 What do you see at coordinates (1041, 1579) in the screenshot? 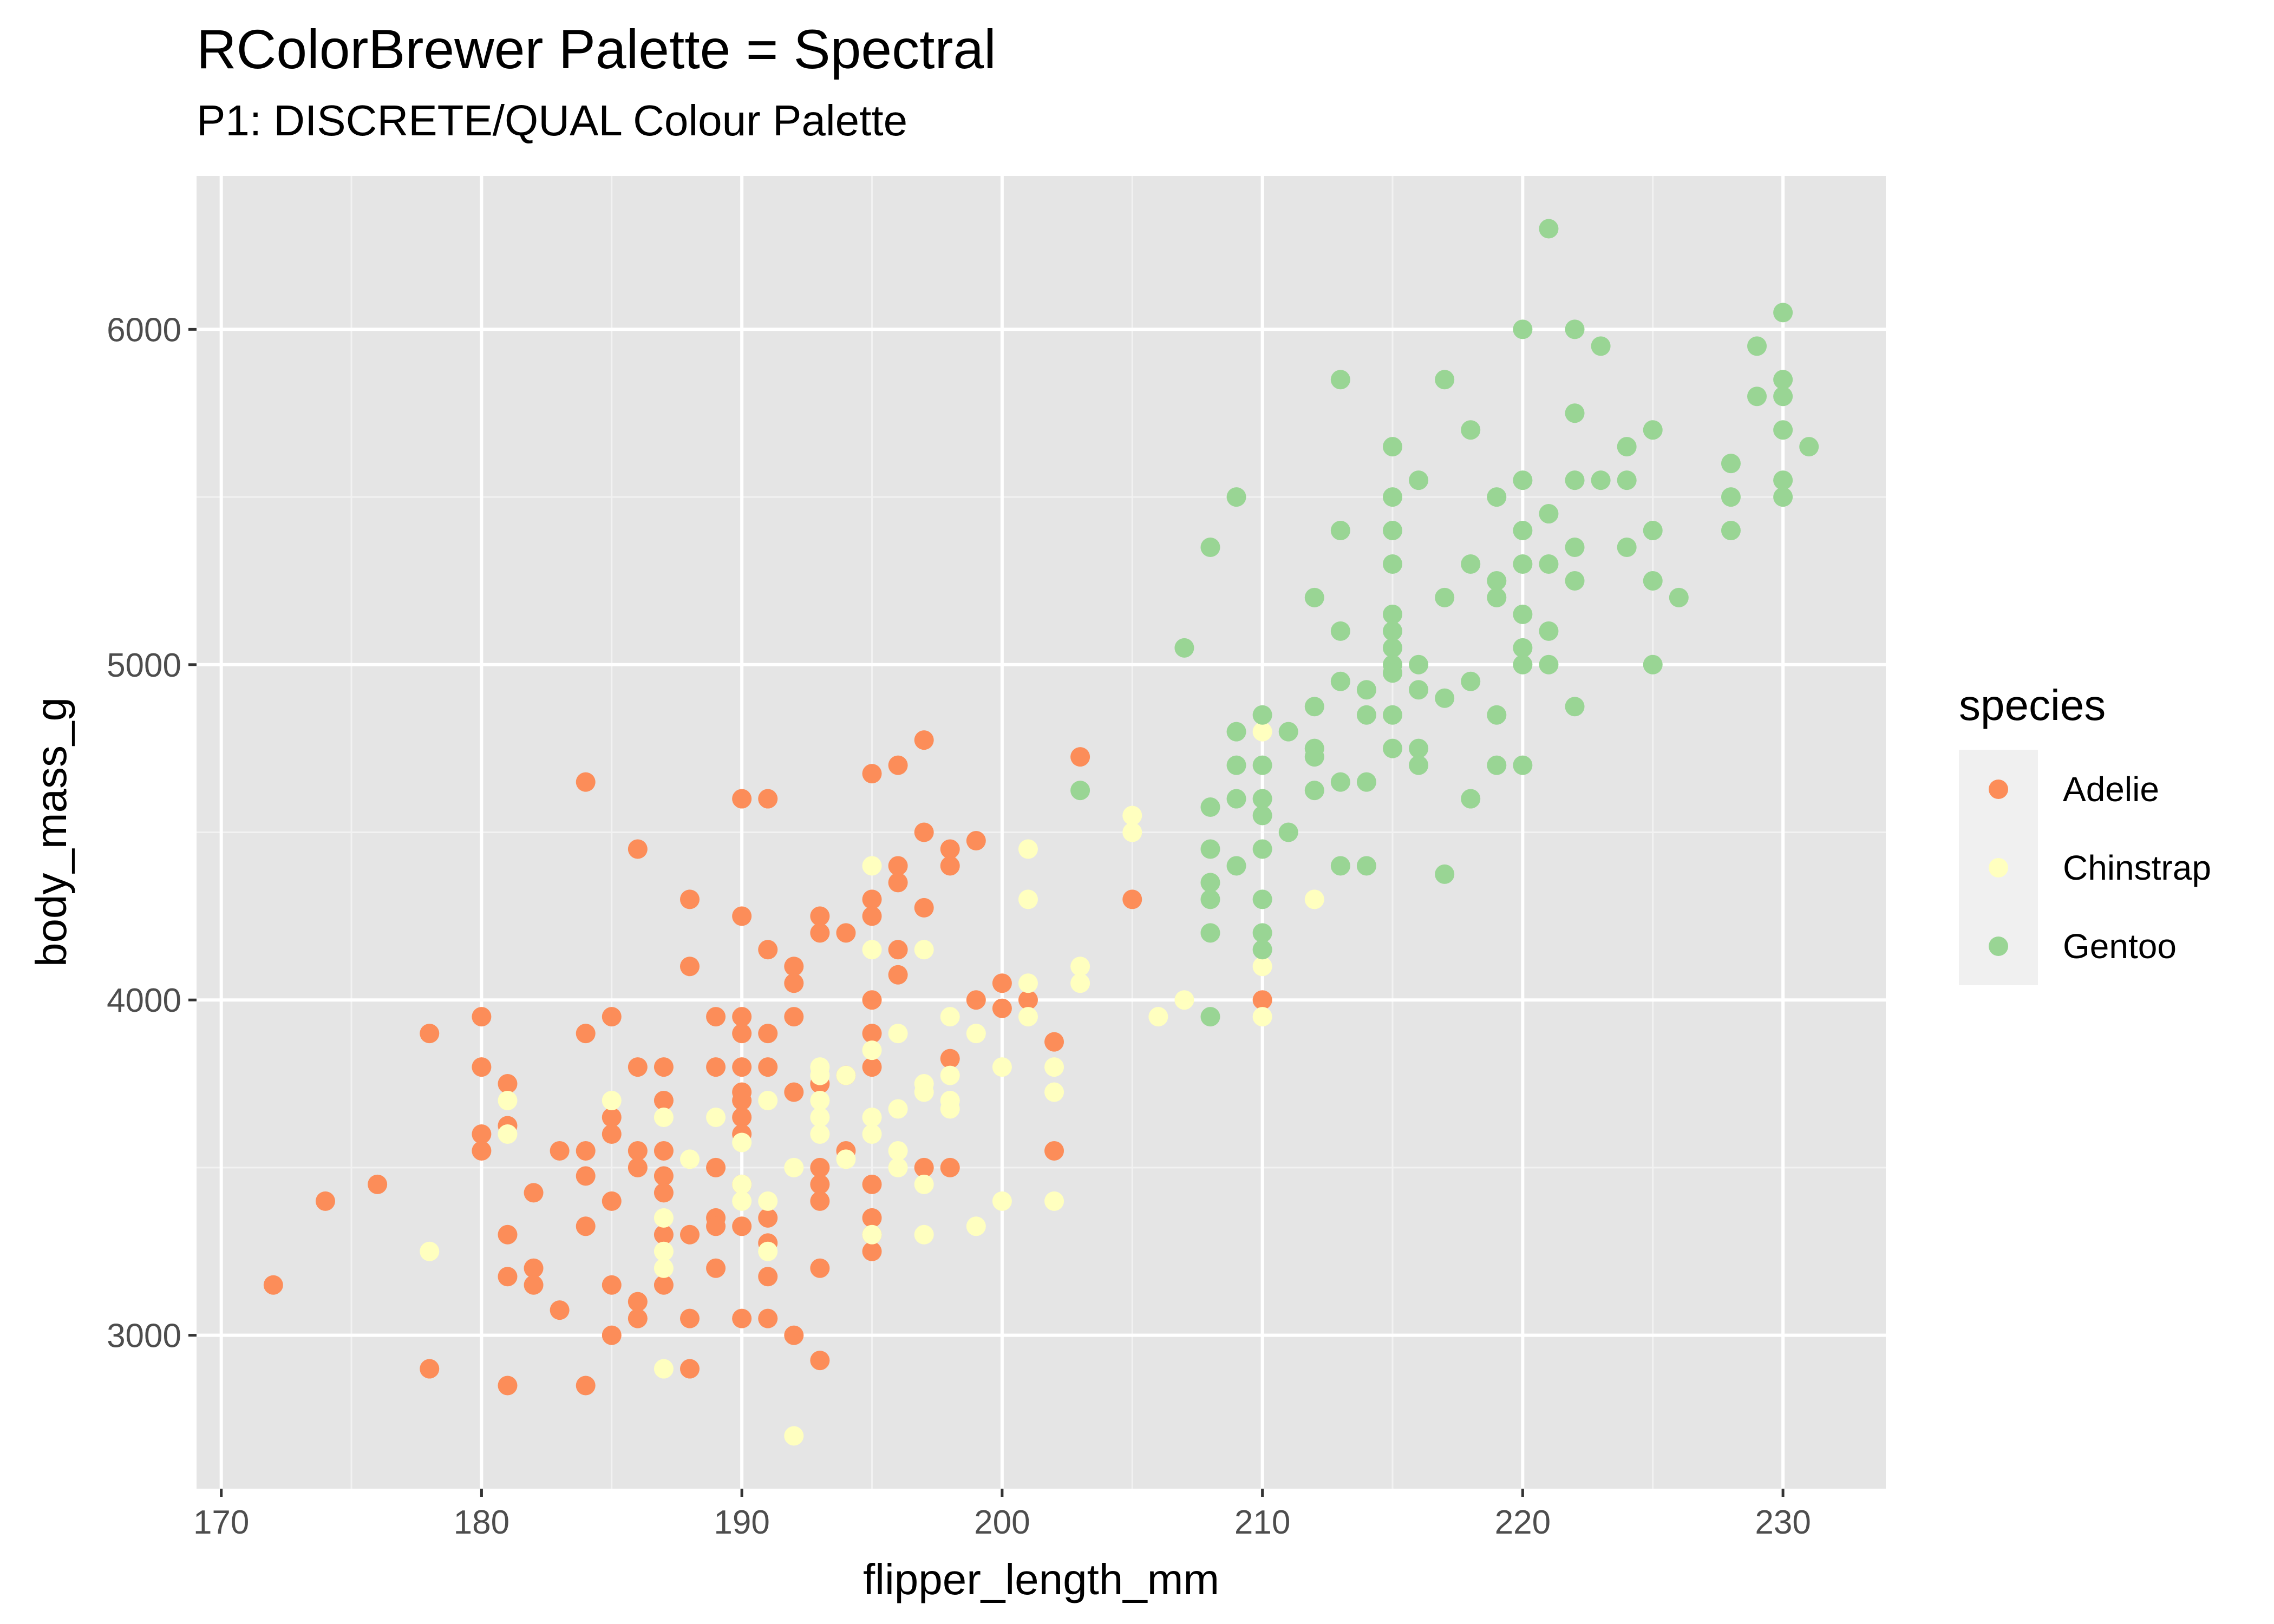
I see `x-axis-title: flipper_length_mm` at bounding box center [1041, 1579].